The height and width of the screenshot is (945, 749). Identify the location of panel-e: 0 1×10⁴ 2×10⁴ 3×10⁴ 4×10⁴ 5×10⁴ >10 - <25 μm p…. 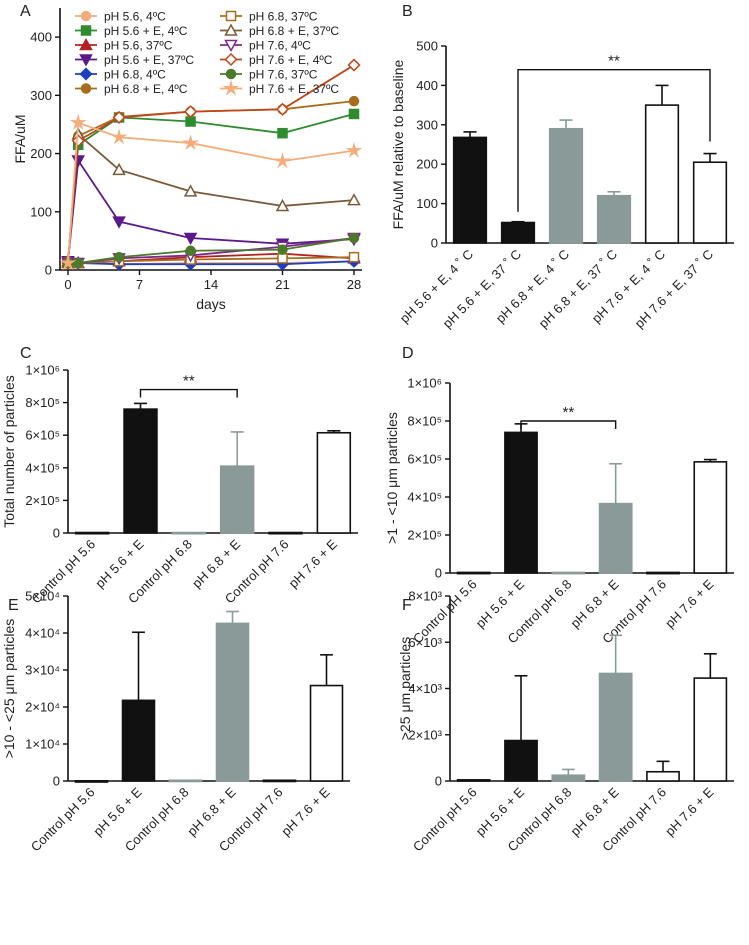
(175, 722).